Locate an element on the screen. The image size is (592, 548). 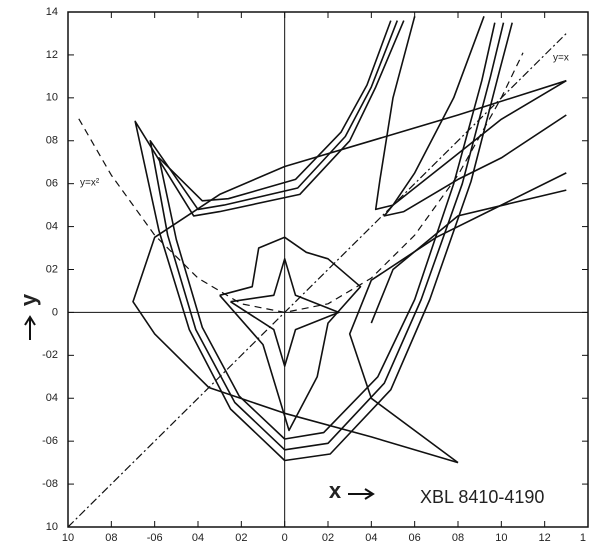
x-tick-label: 1 is located at coordinates (583, 538).